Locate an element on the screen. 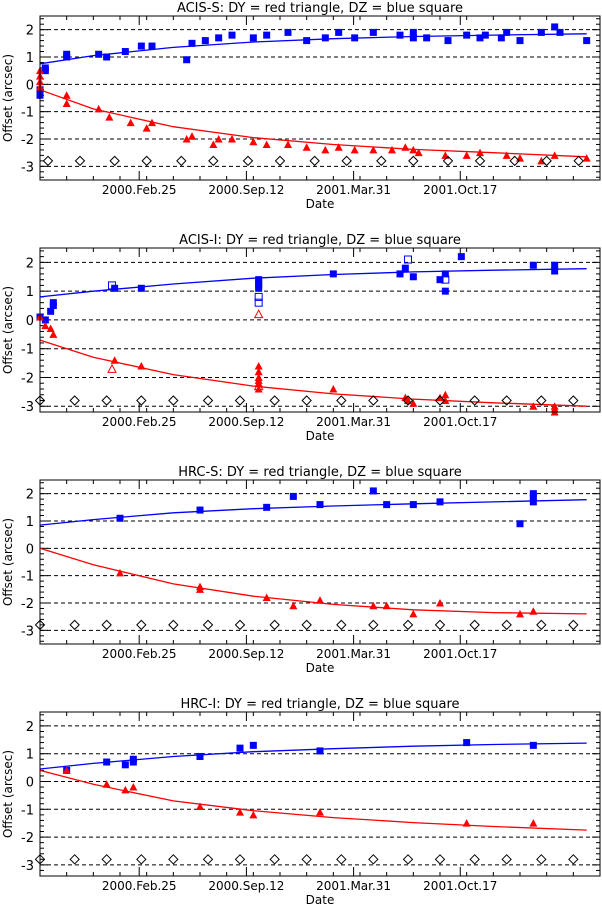 The height and width of the screenshot is (913, 602). y-tick-label: 2 is located at coordinates (30, 727).